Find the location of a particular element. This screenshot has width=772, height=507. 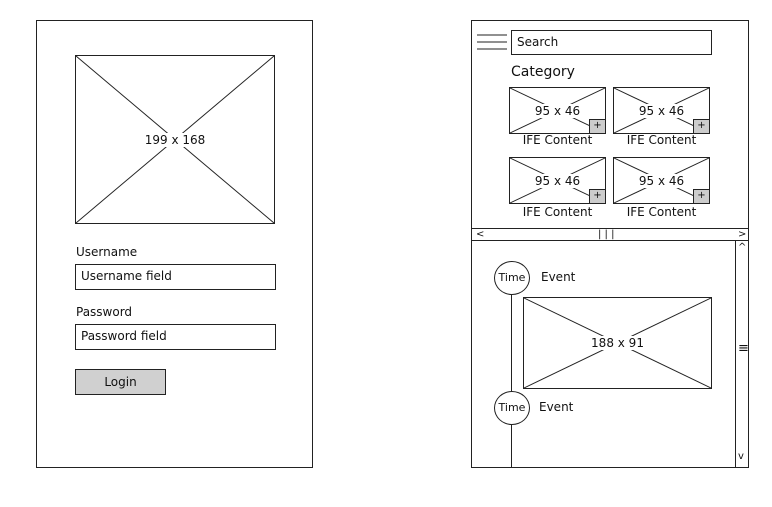

image-size-label: 199 x 168 is located at coordinates (175, 139).